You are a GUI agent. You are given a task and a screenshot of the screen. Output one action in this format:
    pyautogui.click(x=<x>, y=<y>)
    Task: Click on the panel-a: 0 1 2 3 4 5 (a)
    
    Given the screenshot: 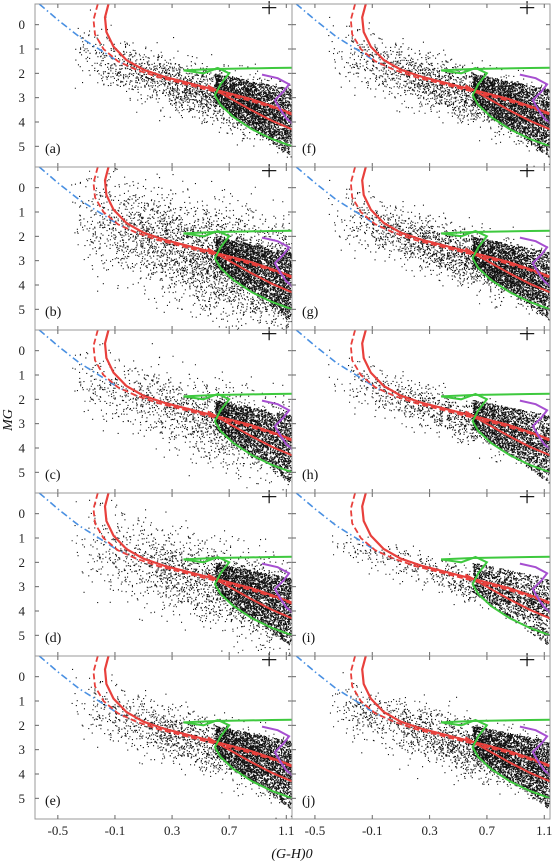 What is the action you would take?
    pyautogui.click(x=156, y=84)
    